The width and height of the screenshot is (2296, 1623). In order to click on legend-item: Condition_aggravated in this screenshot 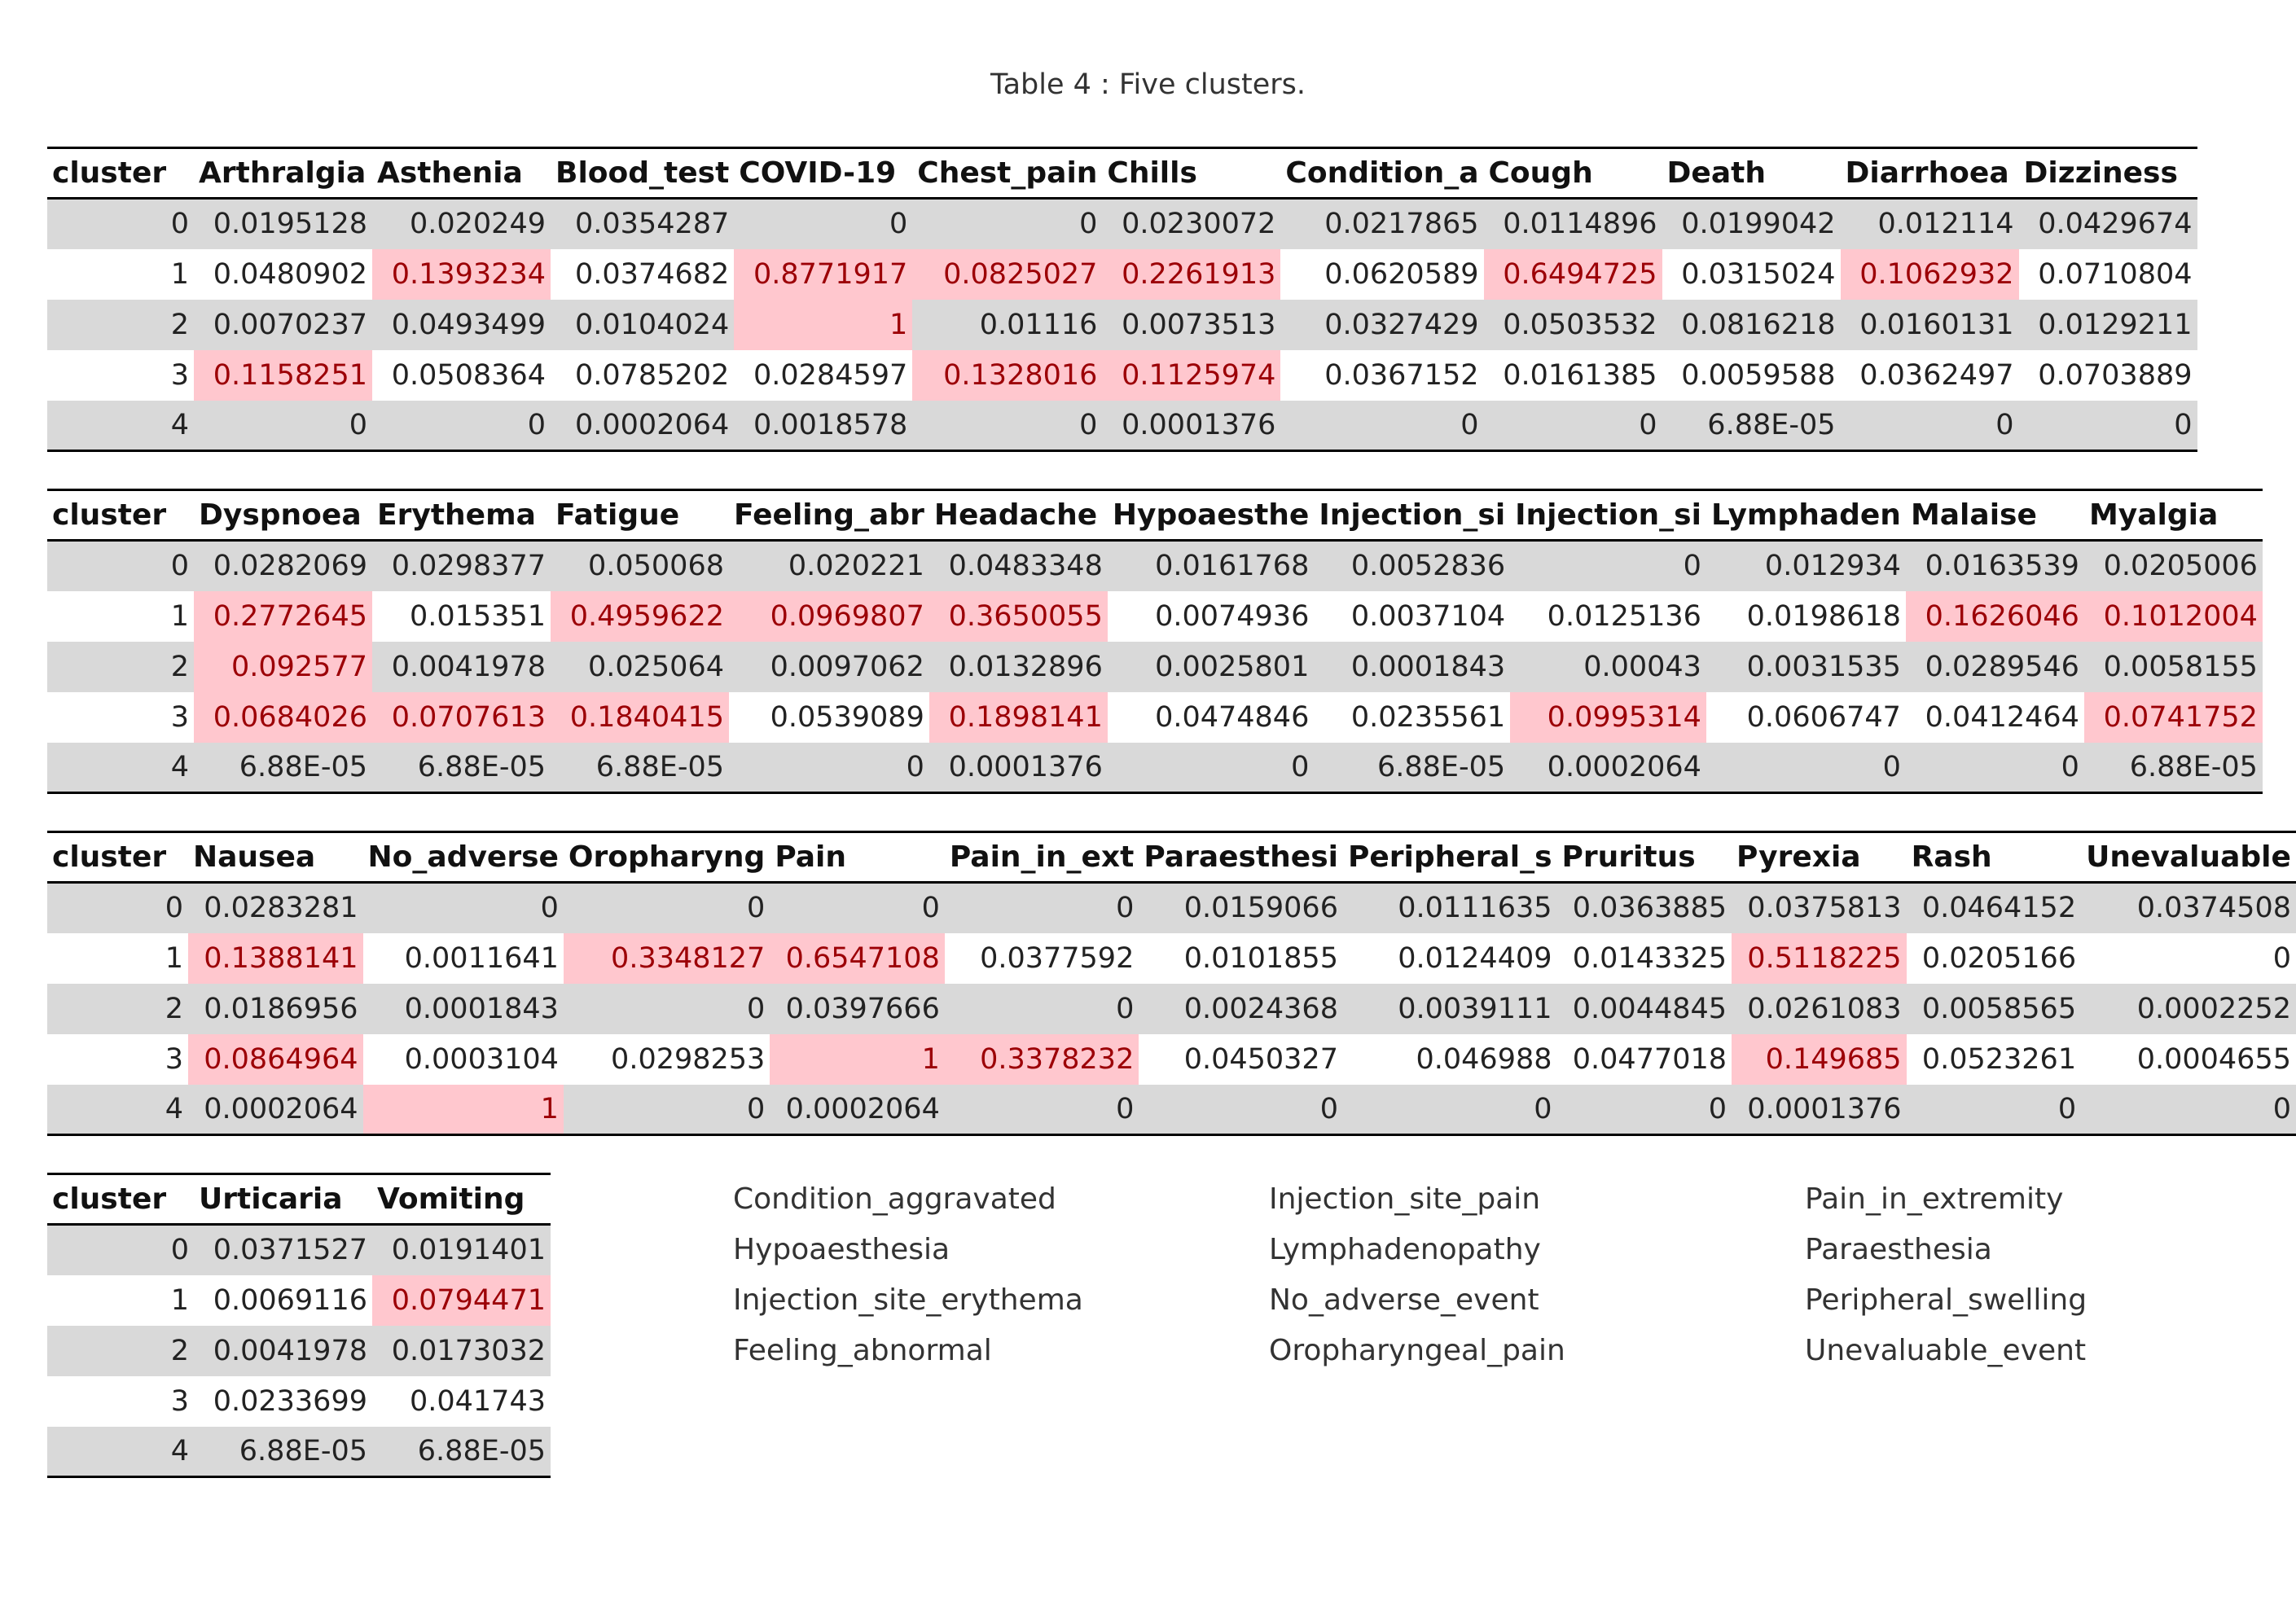, I will do `click(894, 1199)`.